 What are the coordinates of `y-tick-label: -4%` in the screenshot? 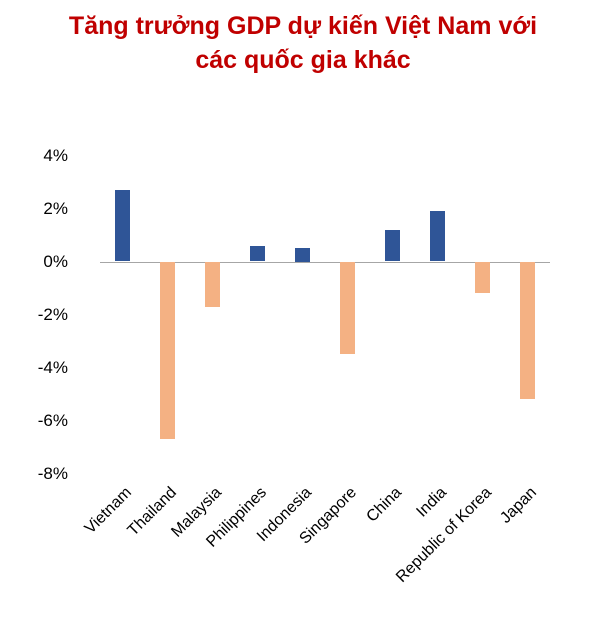 It's located at (52, 367).